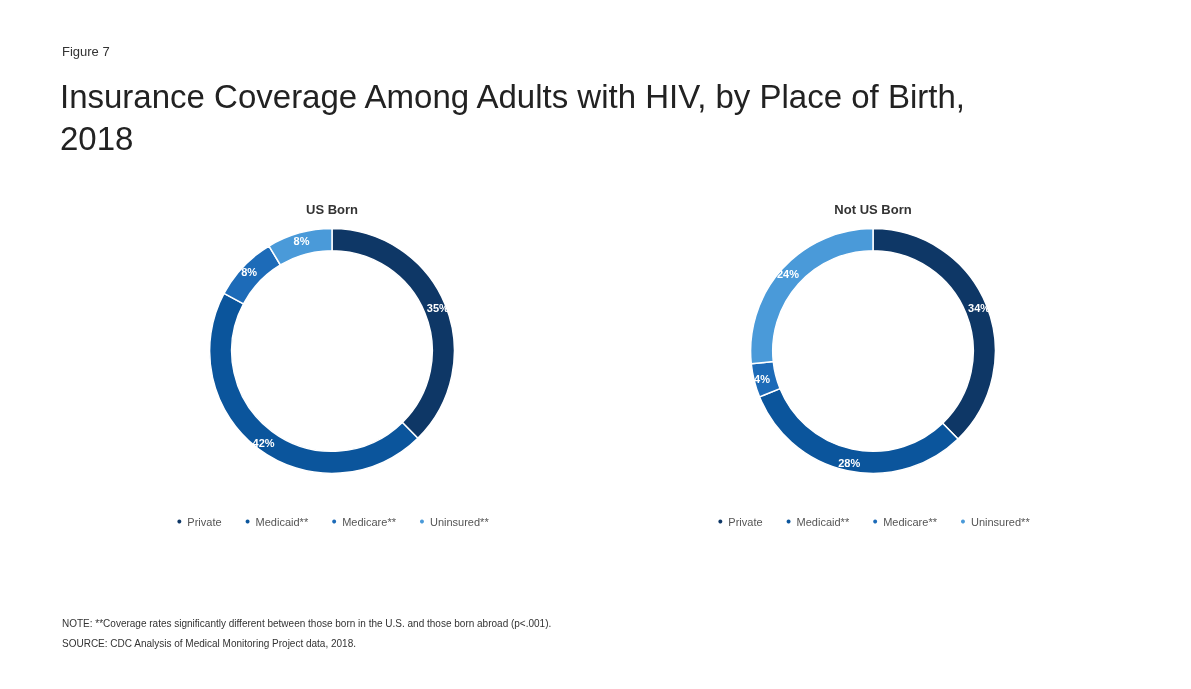 This screenshot has height=689, width=1191. Describe the element at coordinates (873, 209) in the screenshot. I see `chart-title: Not US Born` at that location.